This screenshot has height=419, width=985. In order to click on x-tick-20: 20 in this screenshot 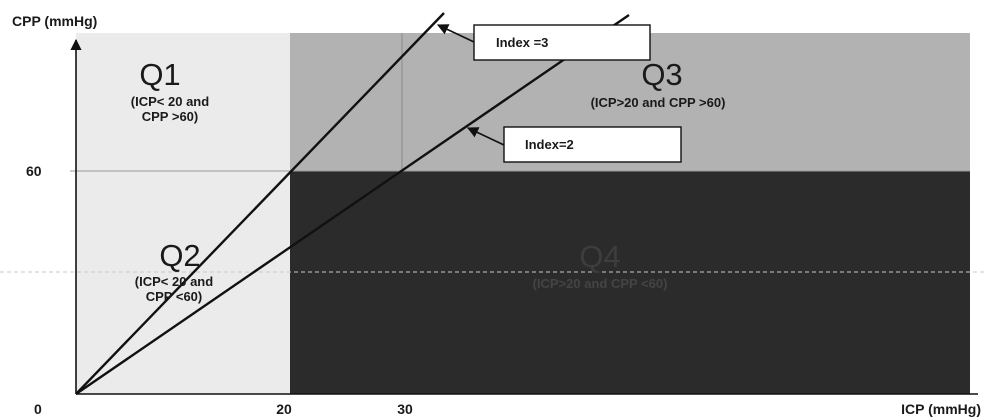, I will do `click(284, 409)`.